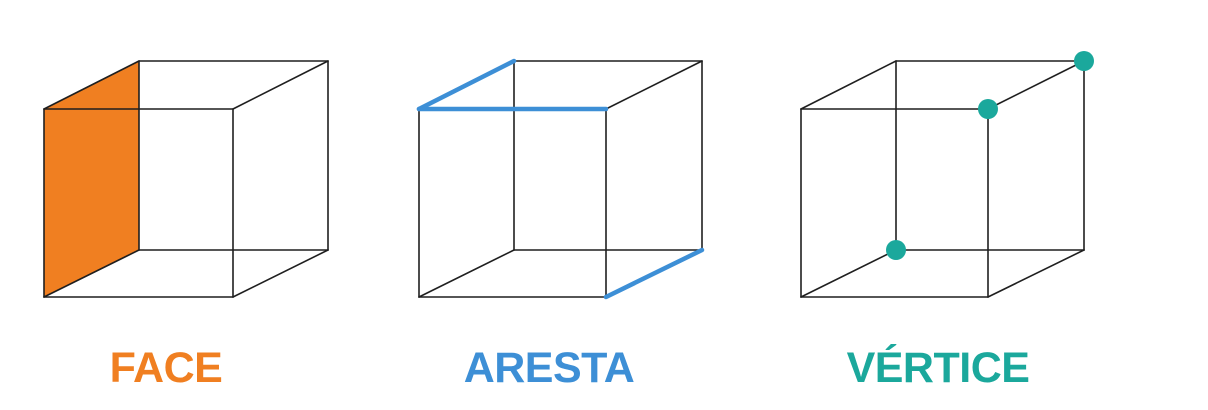 The height and width of the screenshot is (410, 1208). I want to click on face-label: FACE, so click(166, 368).